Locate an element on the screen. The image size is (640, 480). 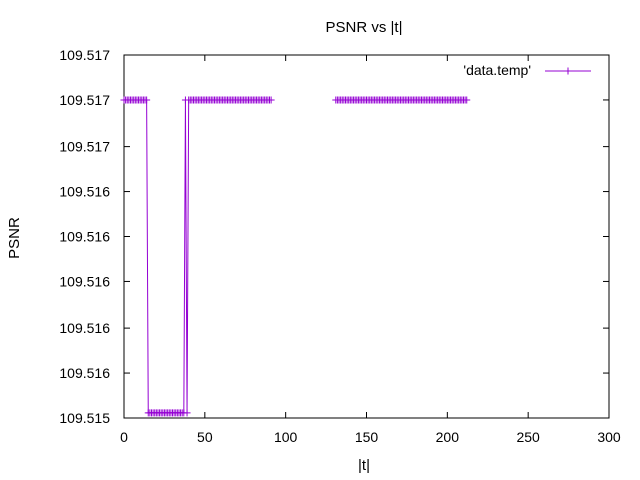
legend-label: 'data.temp' is located at coordinates (497, 70).